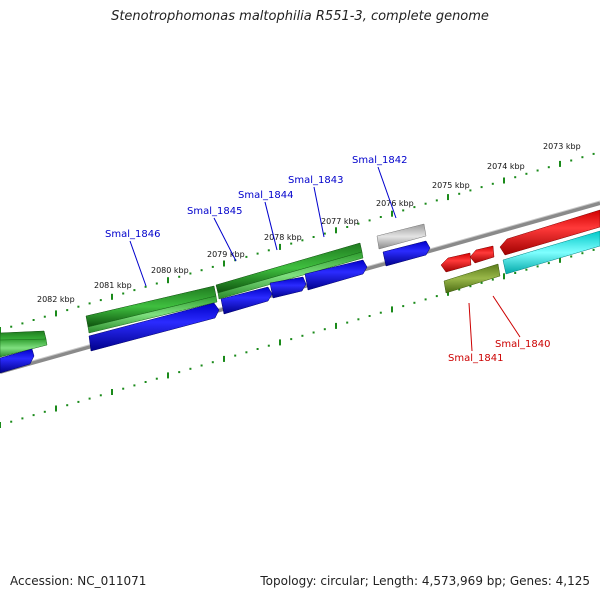 This screenshot has height=600, width=600. Describe the element at coordinates (451, 185) in the screenshot. I see `scale-label: 2075 kbp` at that location.